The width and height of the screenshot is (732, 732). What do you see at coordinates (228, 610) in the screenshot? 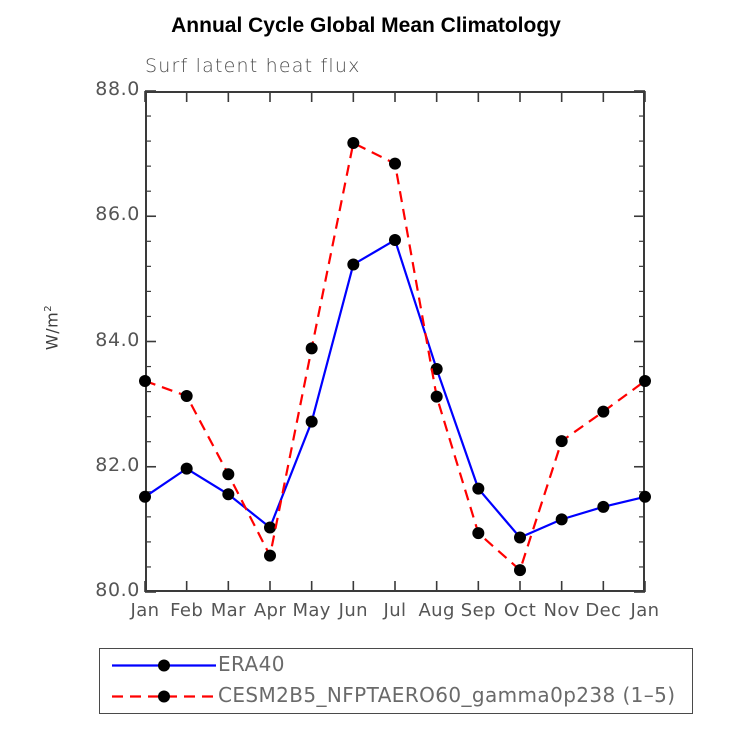
I see `x-tick-label: Mar` at bounding box center [228, 610].